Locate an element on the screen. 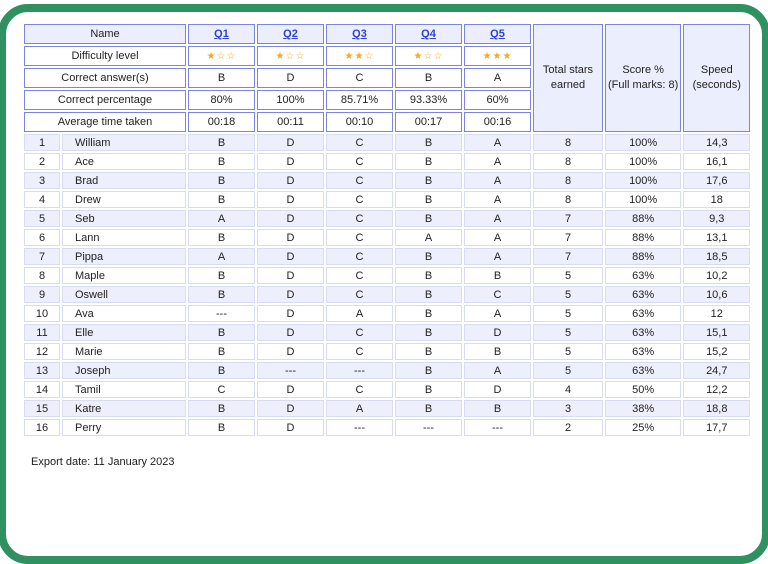 The height and width of the screenshot is (564, 768). row-label-correct-percentage: Correct percentage is located at coordinates (105, 100).